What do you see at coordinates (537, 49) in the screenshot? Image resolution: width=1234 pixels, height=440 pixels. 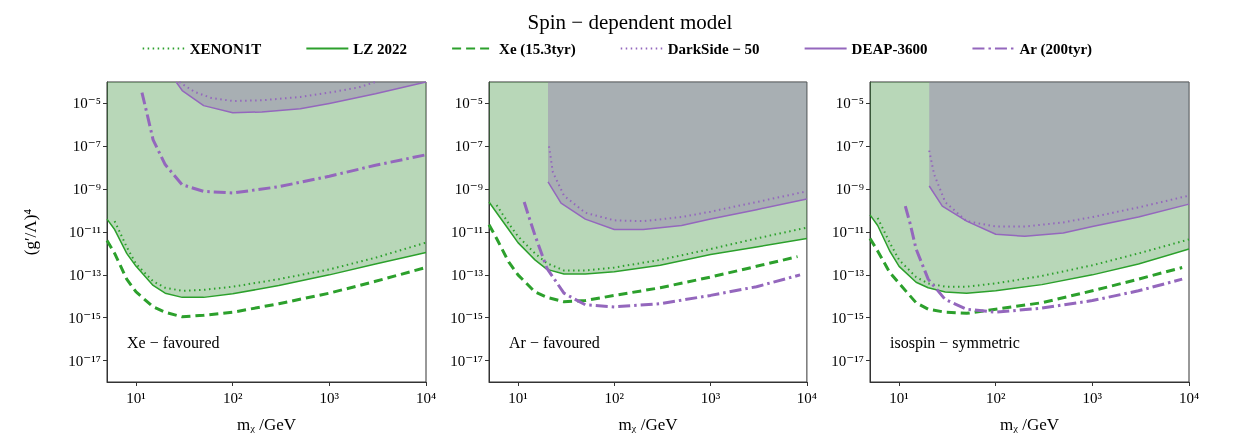 I see `legend-label: Xe (15.3tyr)` at bounding box center [537, 49].